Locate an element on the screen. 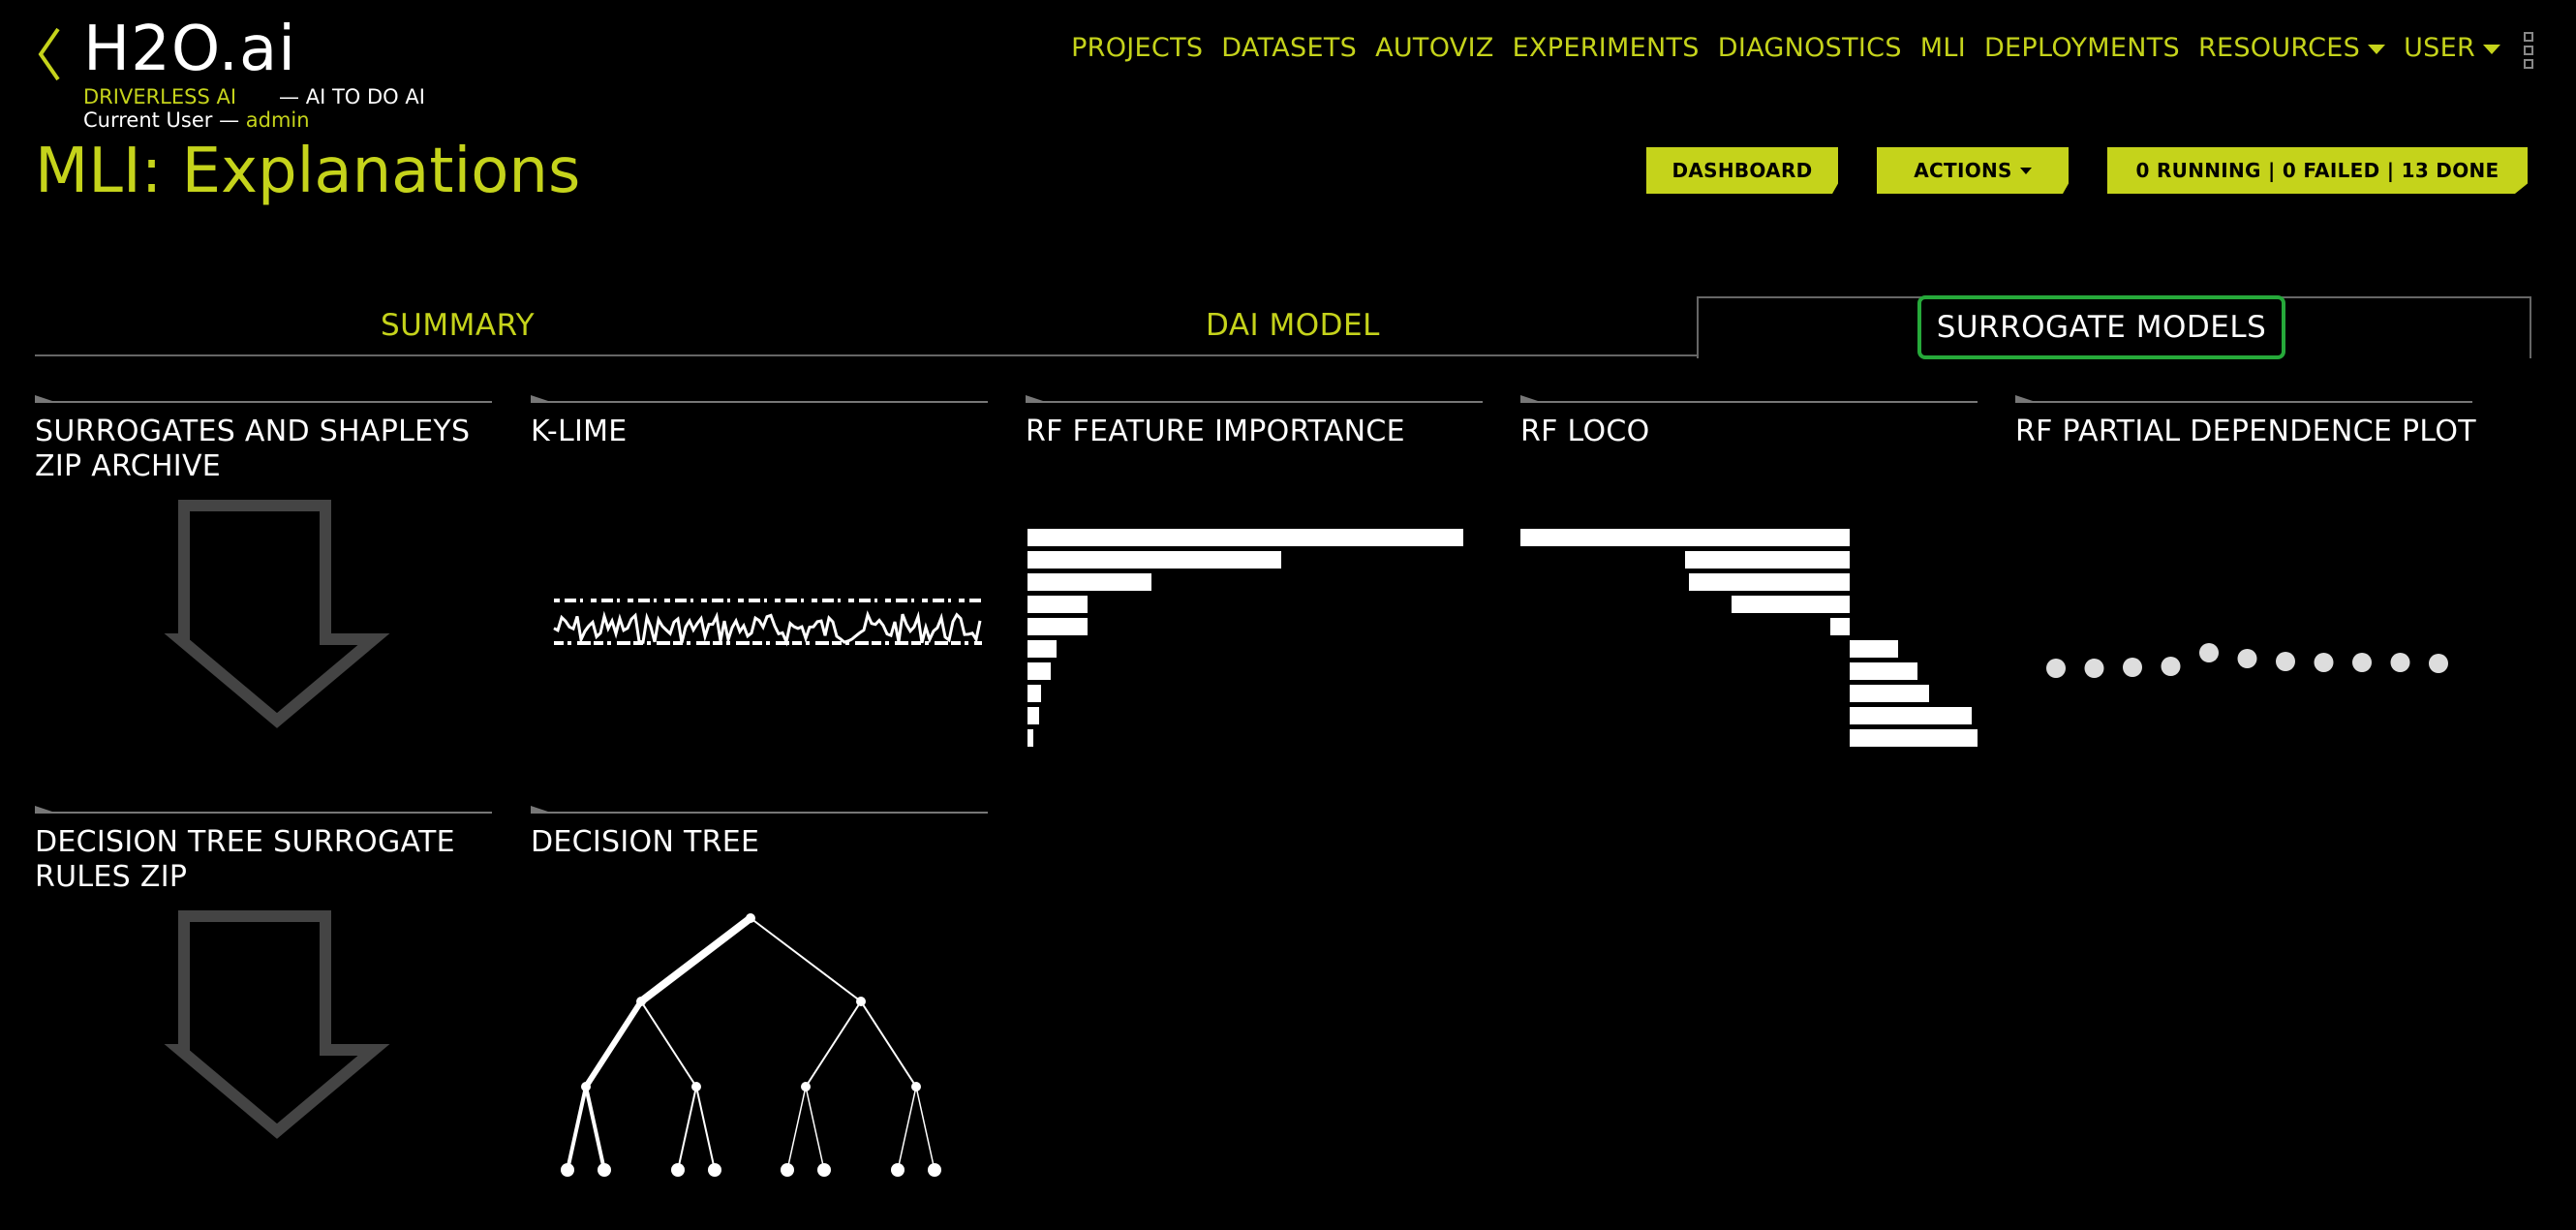  tile-rf-feature-importance: RF FEATURE IMPORTANCE is located at coordinates (1254, 572).